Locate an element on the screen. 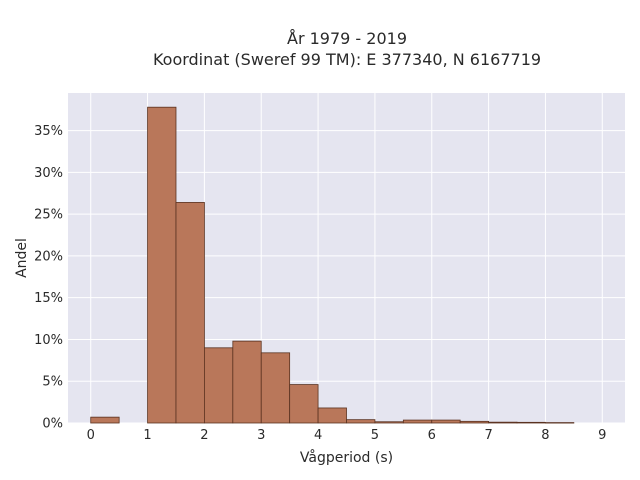  y-tick-label: 15% is located at coordinates (48, 298).